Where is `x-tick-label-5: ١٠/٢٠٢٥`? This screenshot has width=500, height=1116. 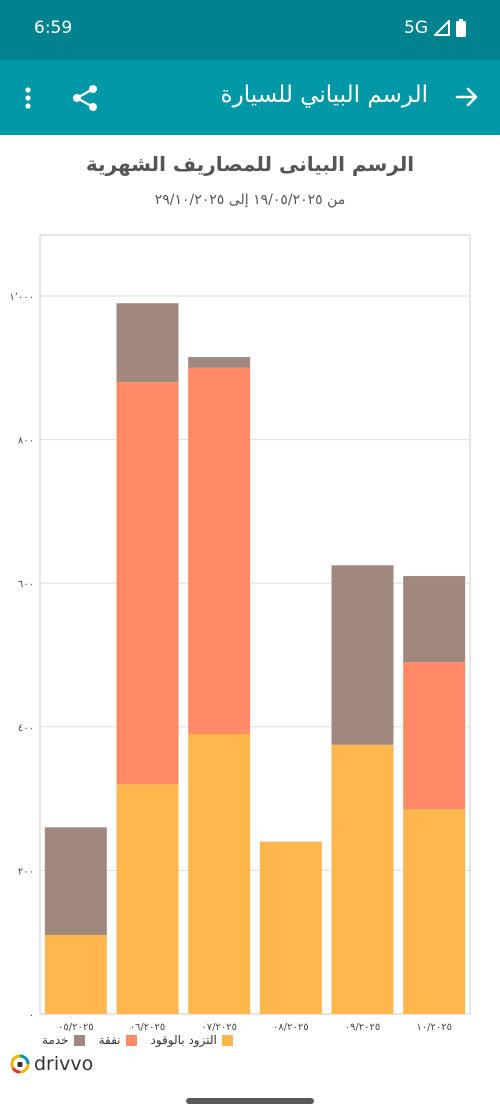 x-tick-label-5: ١٠/٢٠٢٥ is located at coordinates (434, 1027).